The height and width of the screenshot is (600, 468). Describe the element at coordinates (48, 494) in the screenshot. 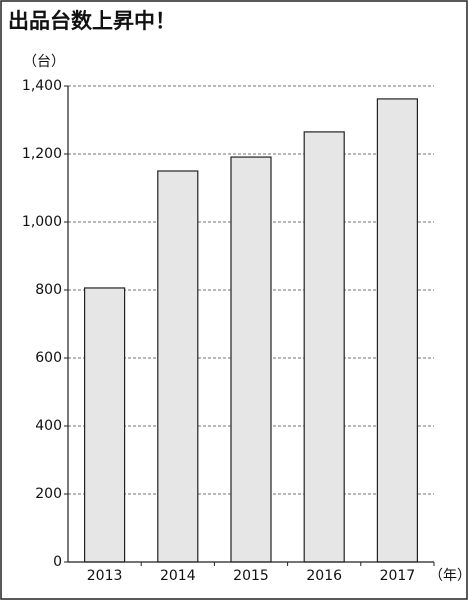

I see `y-tick-label: 200` at that location.